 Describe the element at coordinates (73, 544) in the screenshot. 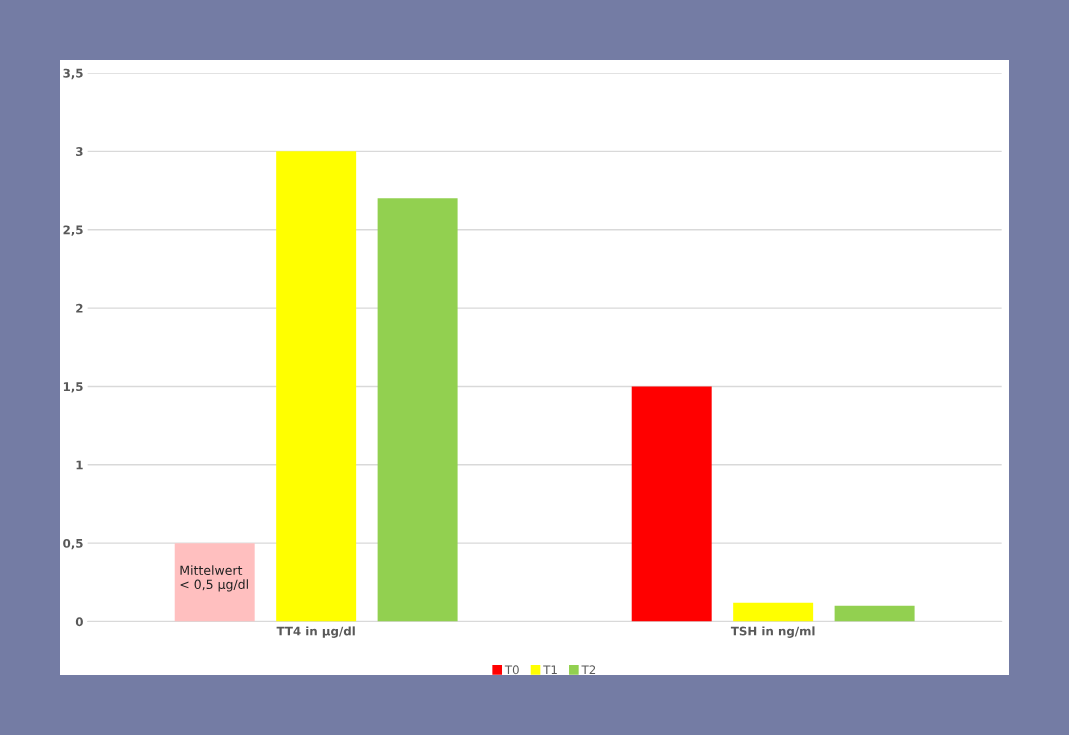

I see `y-tick-label: 0,5` at that location.